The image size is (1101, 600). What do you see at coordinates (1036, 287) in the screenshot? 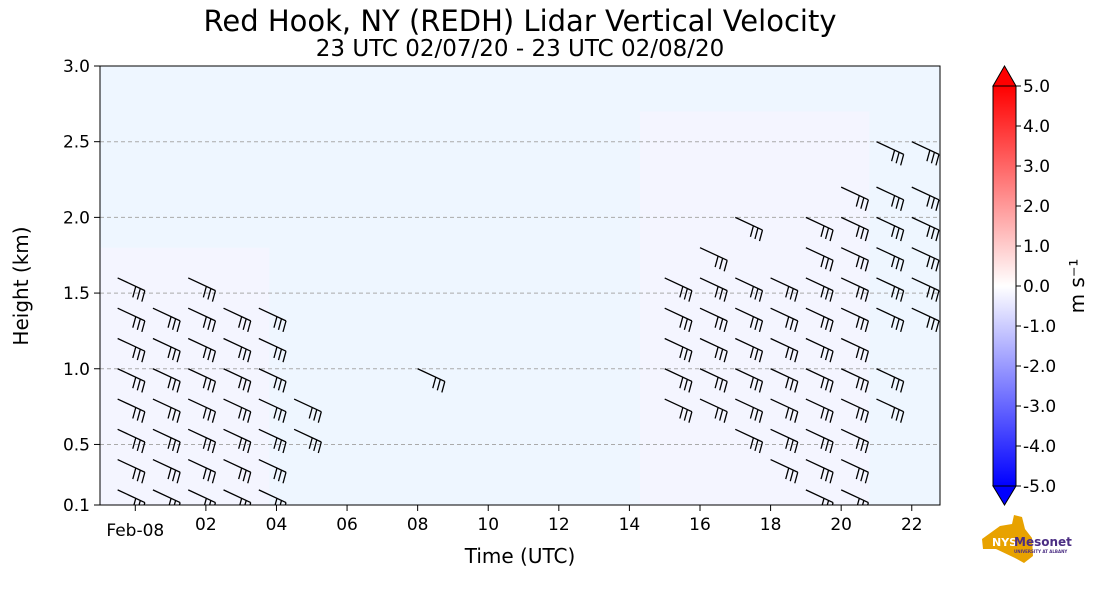
I see `colorbar-tick-label: 0.0` at bounding box center [1036, 287].